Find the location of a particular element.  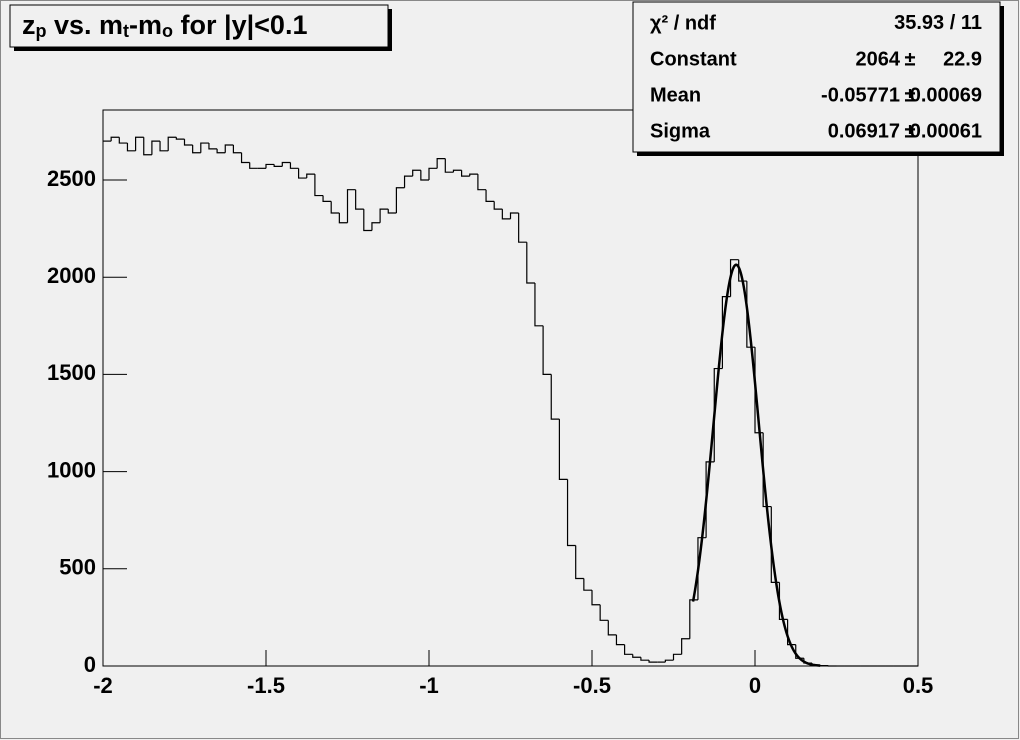

stat-value: 35.93 / 11 is located at coordinates (938, 23).